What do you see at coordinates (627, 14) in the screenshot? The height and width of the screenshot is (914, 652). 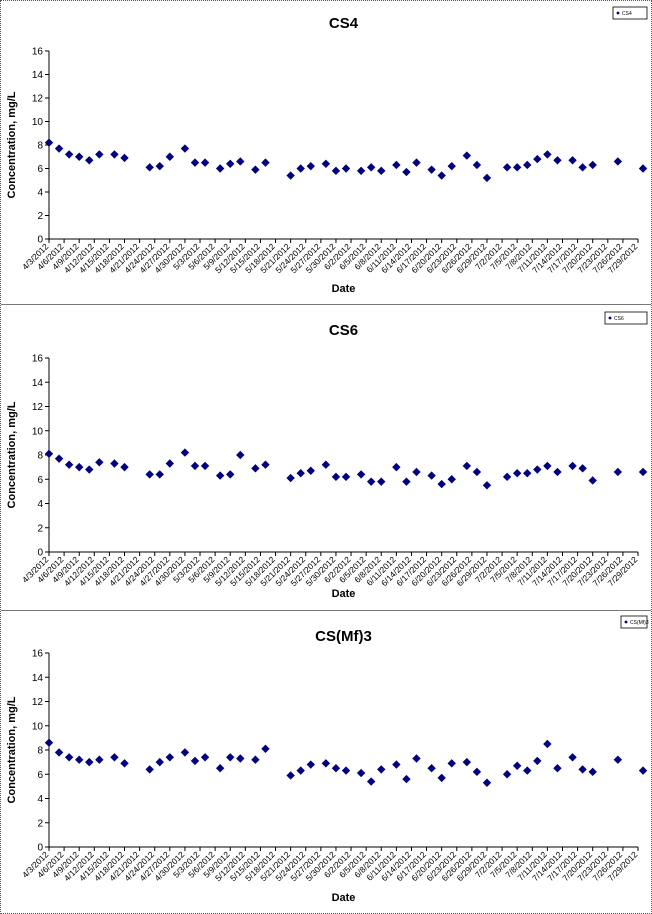 I see `legend-label: CS4` at bounding box center [627, 14].